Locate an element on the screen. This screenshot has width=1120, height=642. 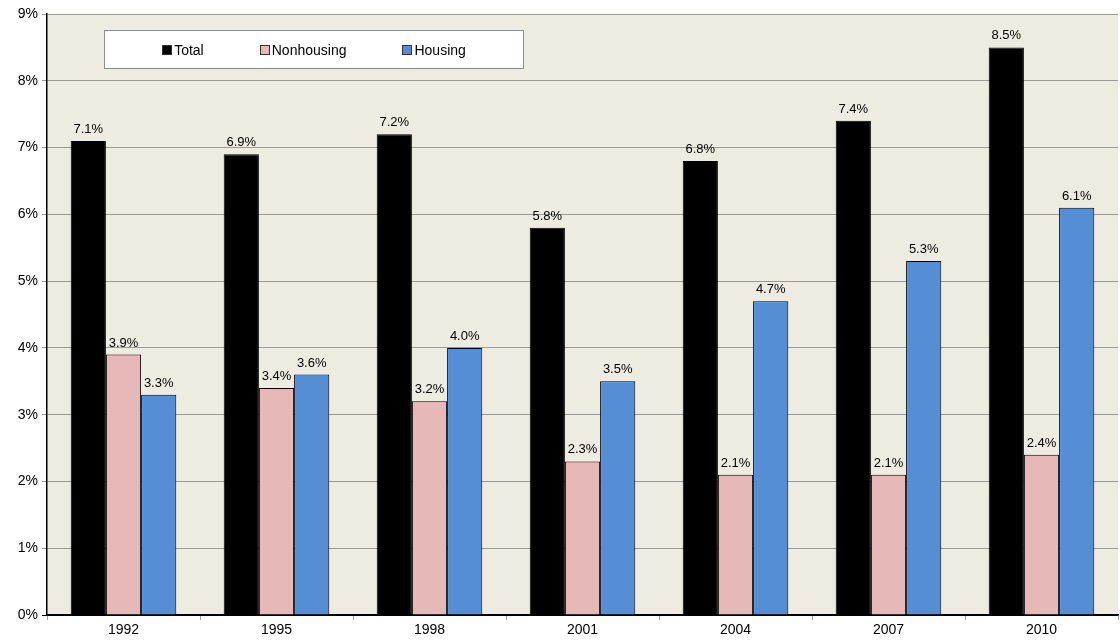
x-tick-label: 2004 is located at coordinates (735, 629).